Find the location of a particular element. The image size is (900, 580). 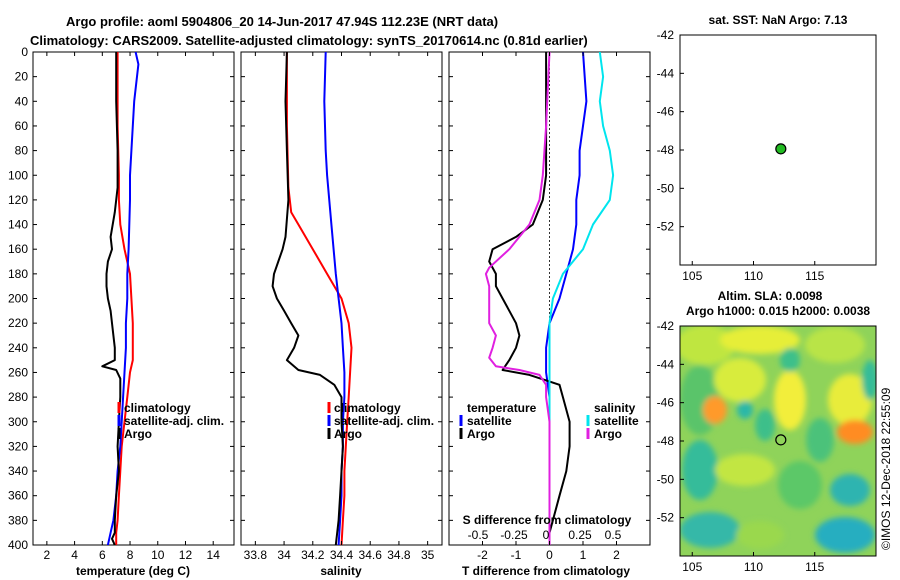

s-diff-tick-label: 0.5 is located at coordinates (613, 535).